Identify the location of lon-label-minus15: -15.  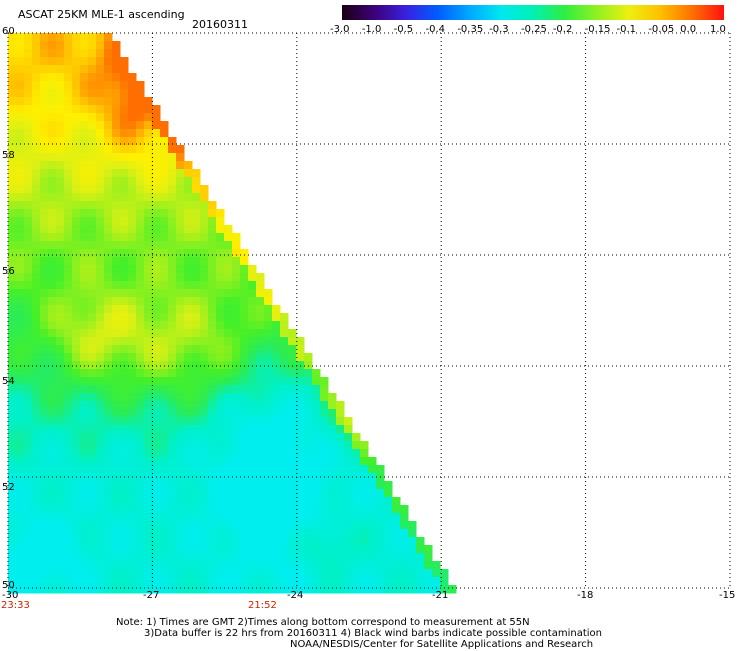
(727, 595).